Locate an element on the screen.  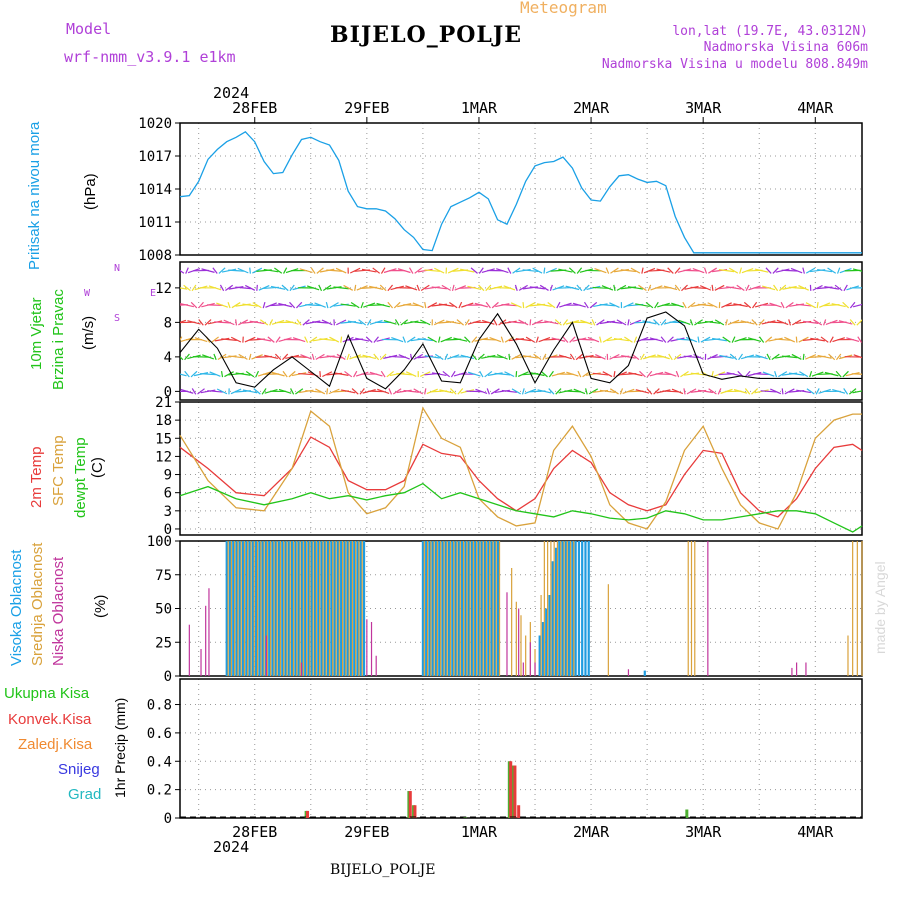
y-tick-label: 0.2 is located at coordinates (159, 791).